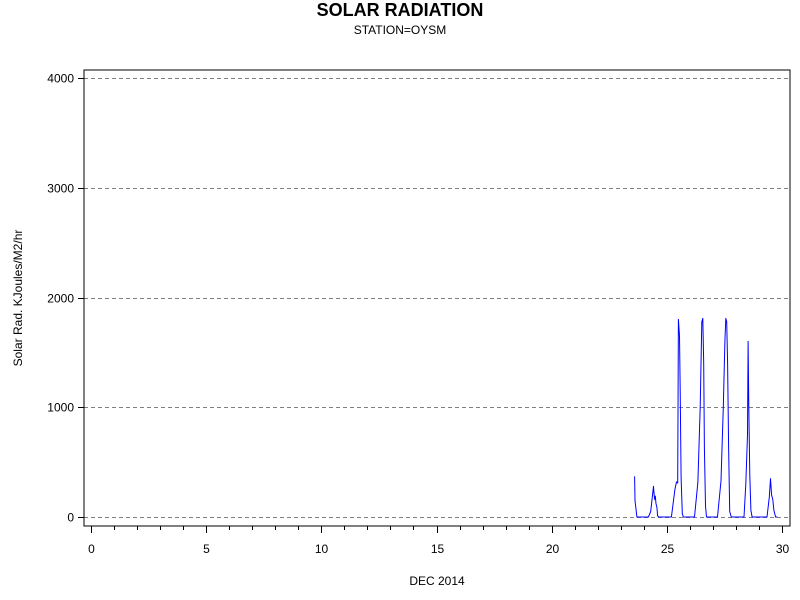 The image size is (800, 600). What do you see at coordinates (60, 189) in the screenshot?
I see `y-tick-label: 3000` at bounding box center [60, 189].